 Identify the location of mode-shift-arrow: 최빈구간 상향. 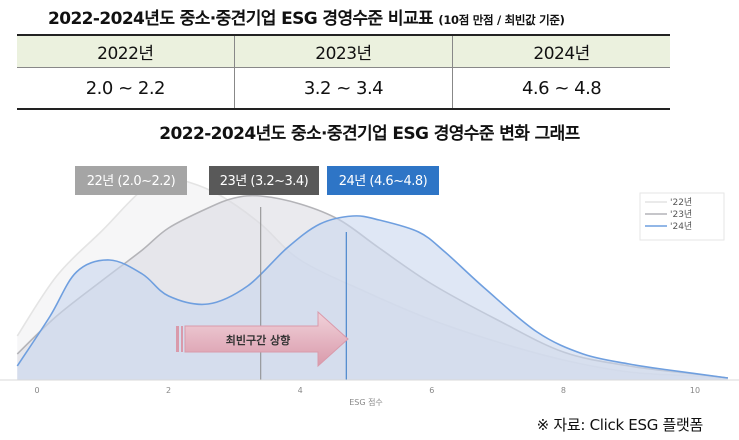
(262, 339).